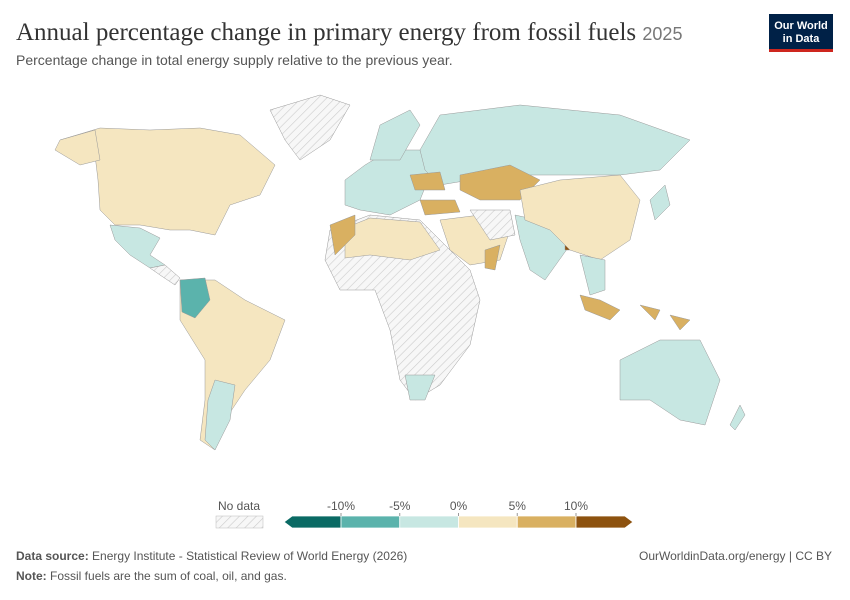 The width and height of the screenshot is (850, 600). Describe the element at coordinates (518, 506) in the screenshot. I see `legend-tick-label: 5%` at that location.